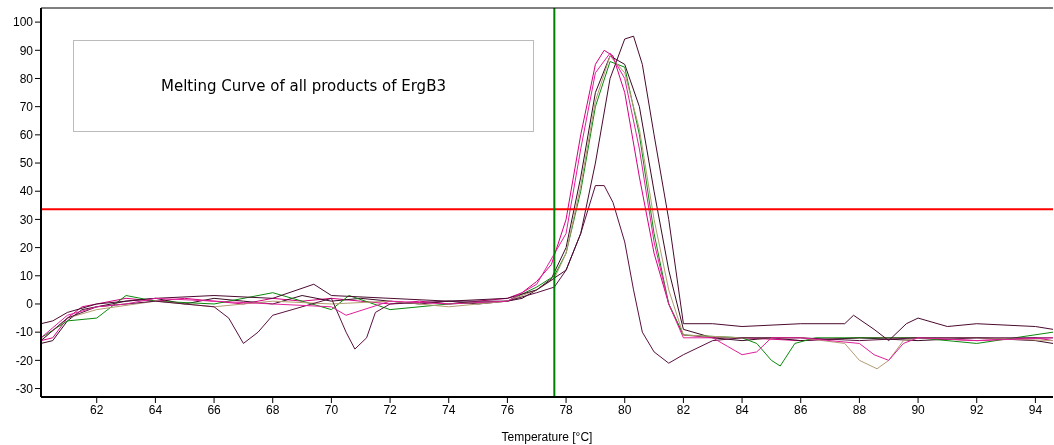 This screenshot has width=1054, height=445. What do you see at coordinates (547, 437) in the screenshot?
I see `x-axis-title: Temperature [°C]` at bounding box center [547, 437].